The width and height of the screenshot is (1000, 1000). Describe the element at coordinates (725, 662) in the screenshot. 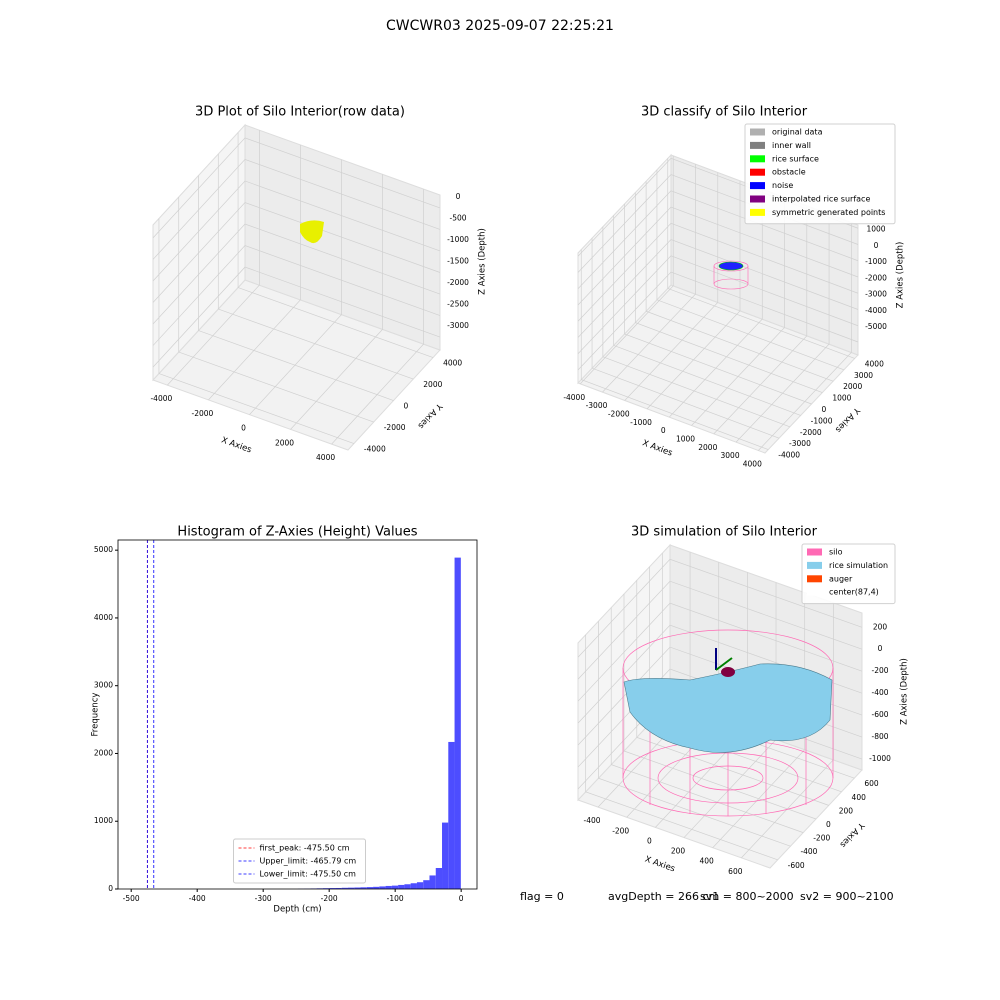

I see `auger-glyph` at that location.